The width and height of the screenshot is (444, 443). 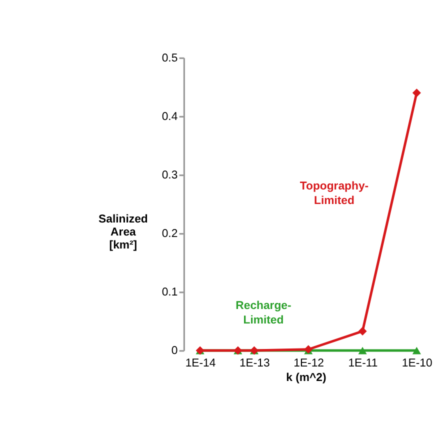 What do you see at coordinates (200, 363) in the screenshot?
I see `x-tick-label: 1E-14` at bounding box center [200, 363].